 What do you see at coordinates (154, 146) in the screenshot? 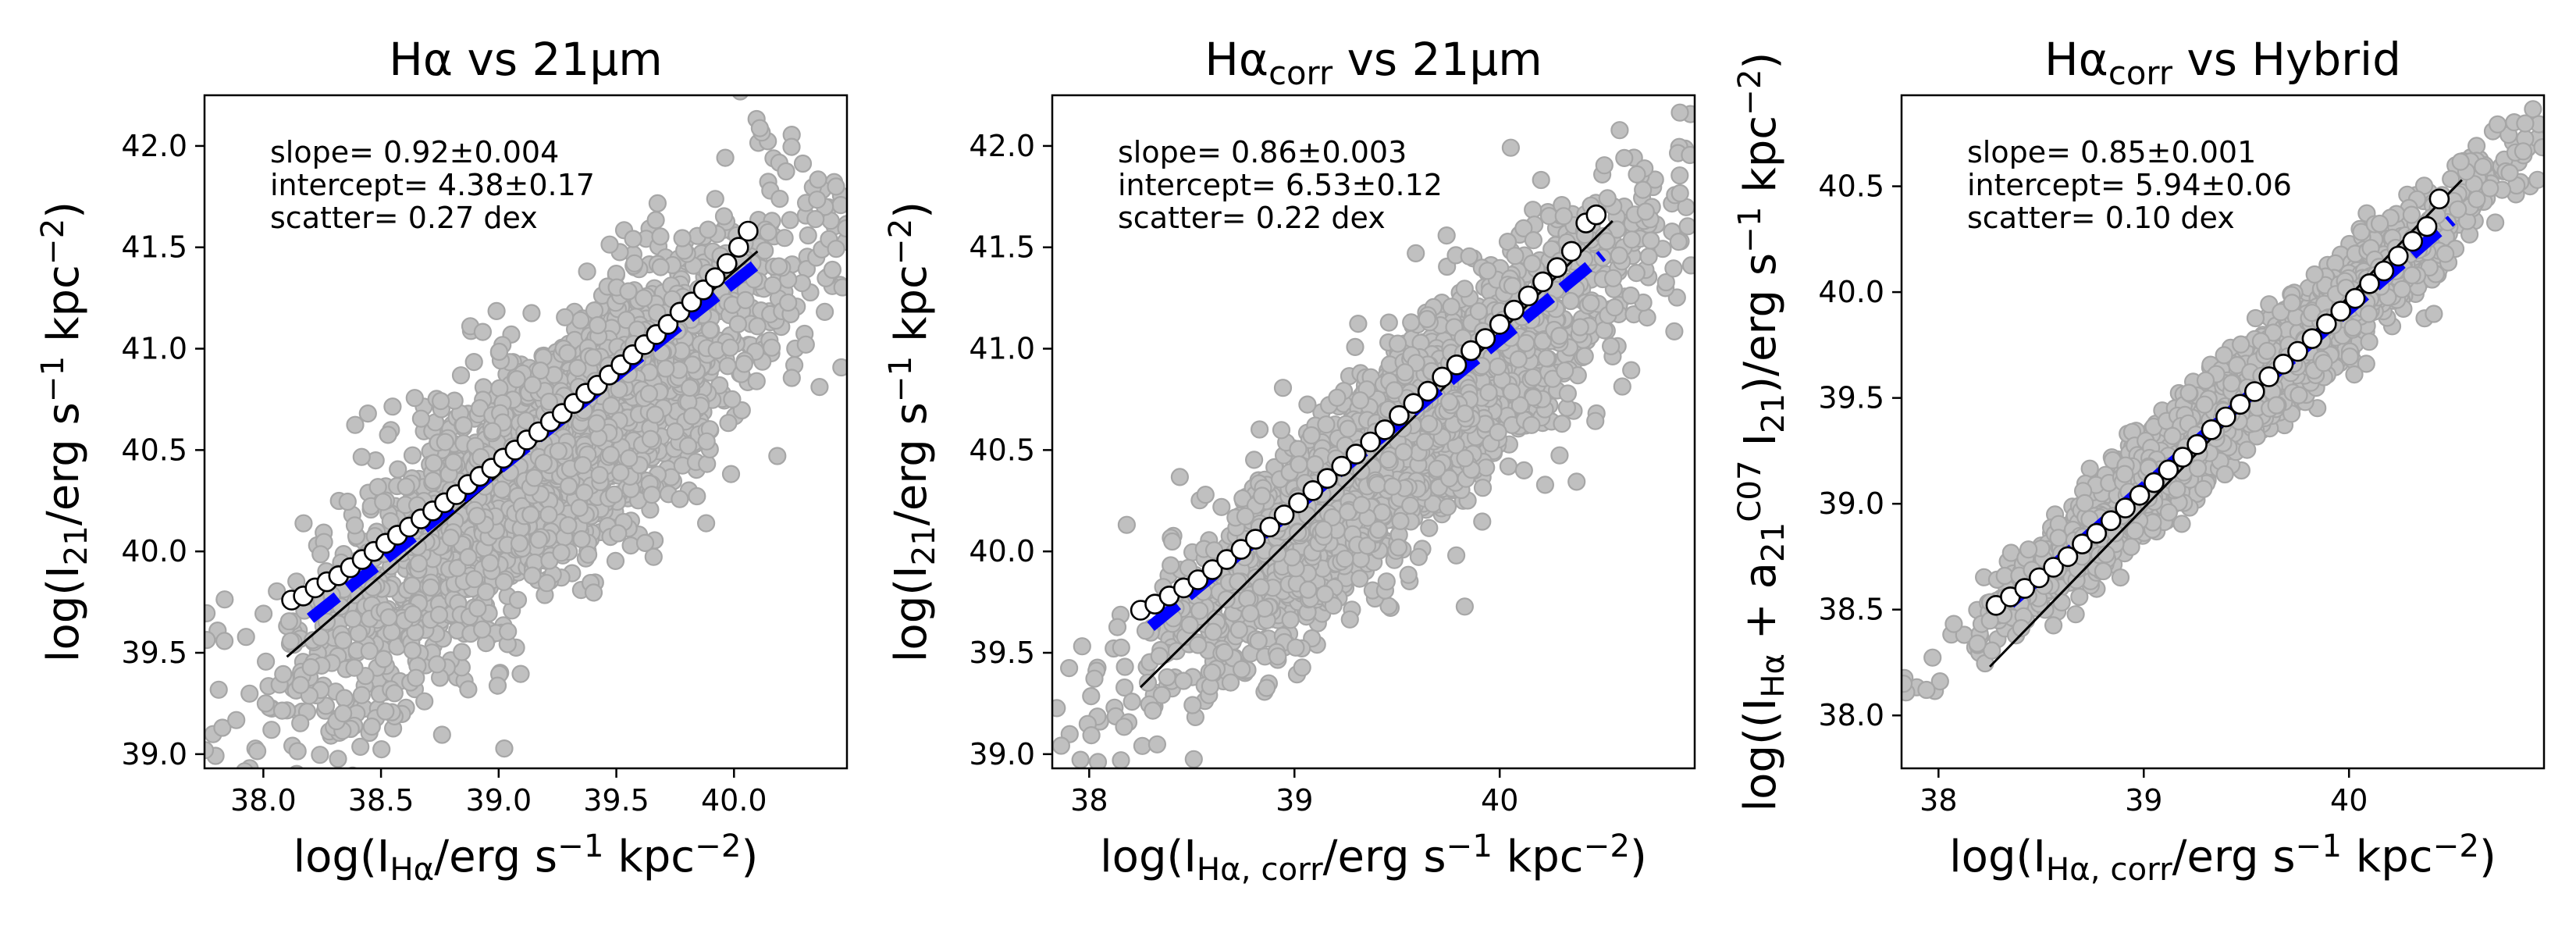
I see `y-tick-label: 42.0` at bounding box center [154, 146].